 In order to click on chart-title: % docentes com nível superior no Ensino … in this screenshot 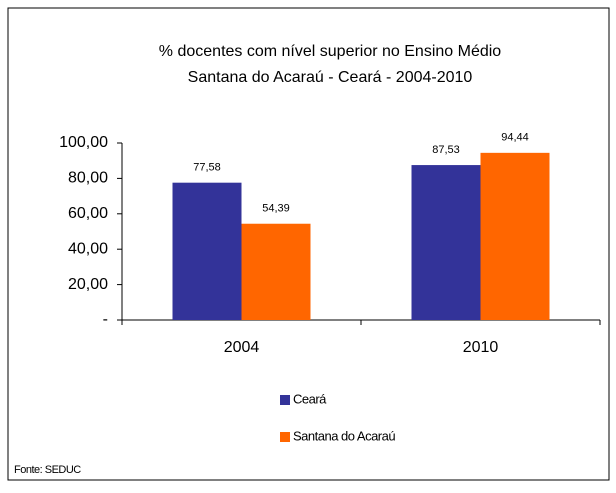, I will do `click(330, 51)`.